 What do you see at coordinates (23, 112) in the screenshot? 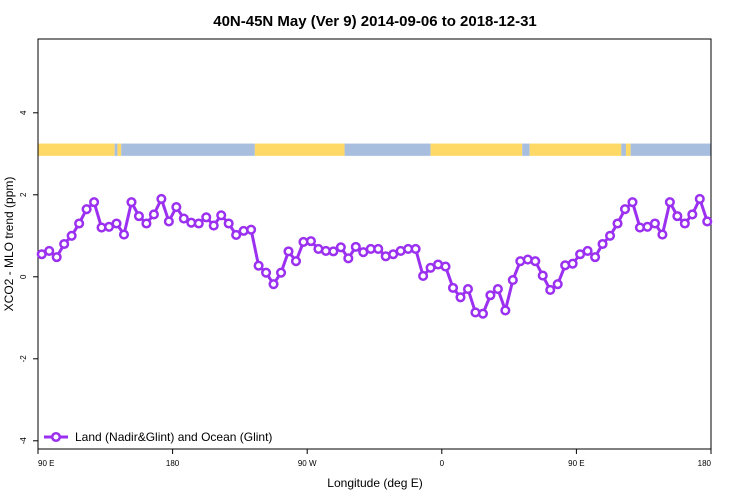
I see `y-tick-label: 4` at bounding box center [23, 112].